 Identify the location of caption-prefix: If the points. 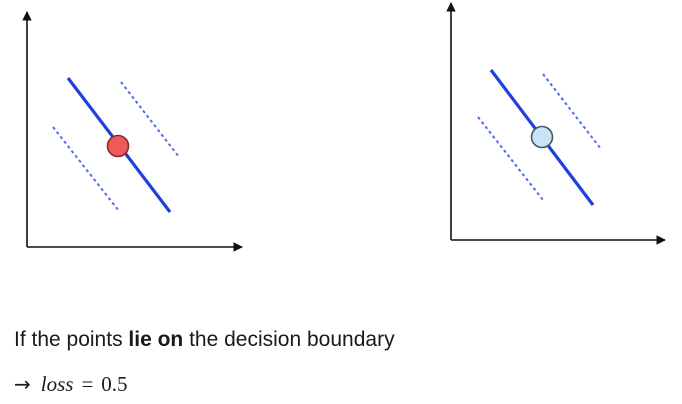
(71, 339).